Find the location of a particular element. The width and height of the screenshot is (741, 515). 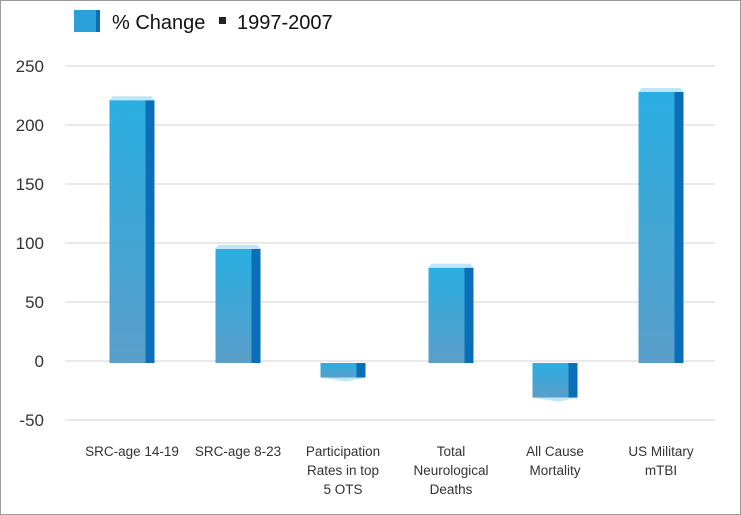

x-category-label: SRC-age 14-19 is located at coordinates (132, 451).